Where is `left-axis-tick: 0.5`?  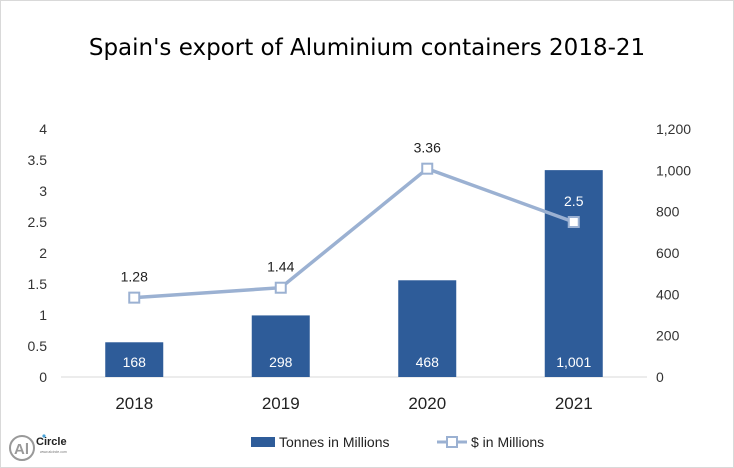 left-axis-tick: 0.5 is located at coordinates (38, 346).